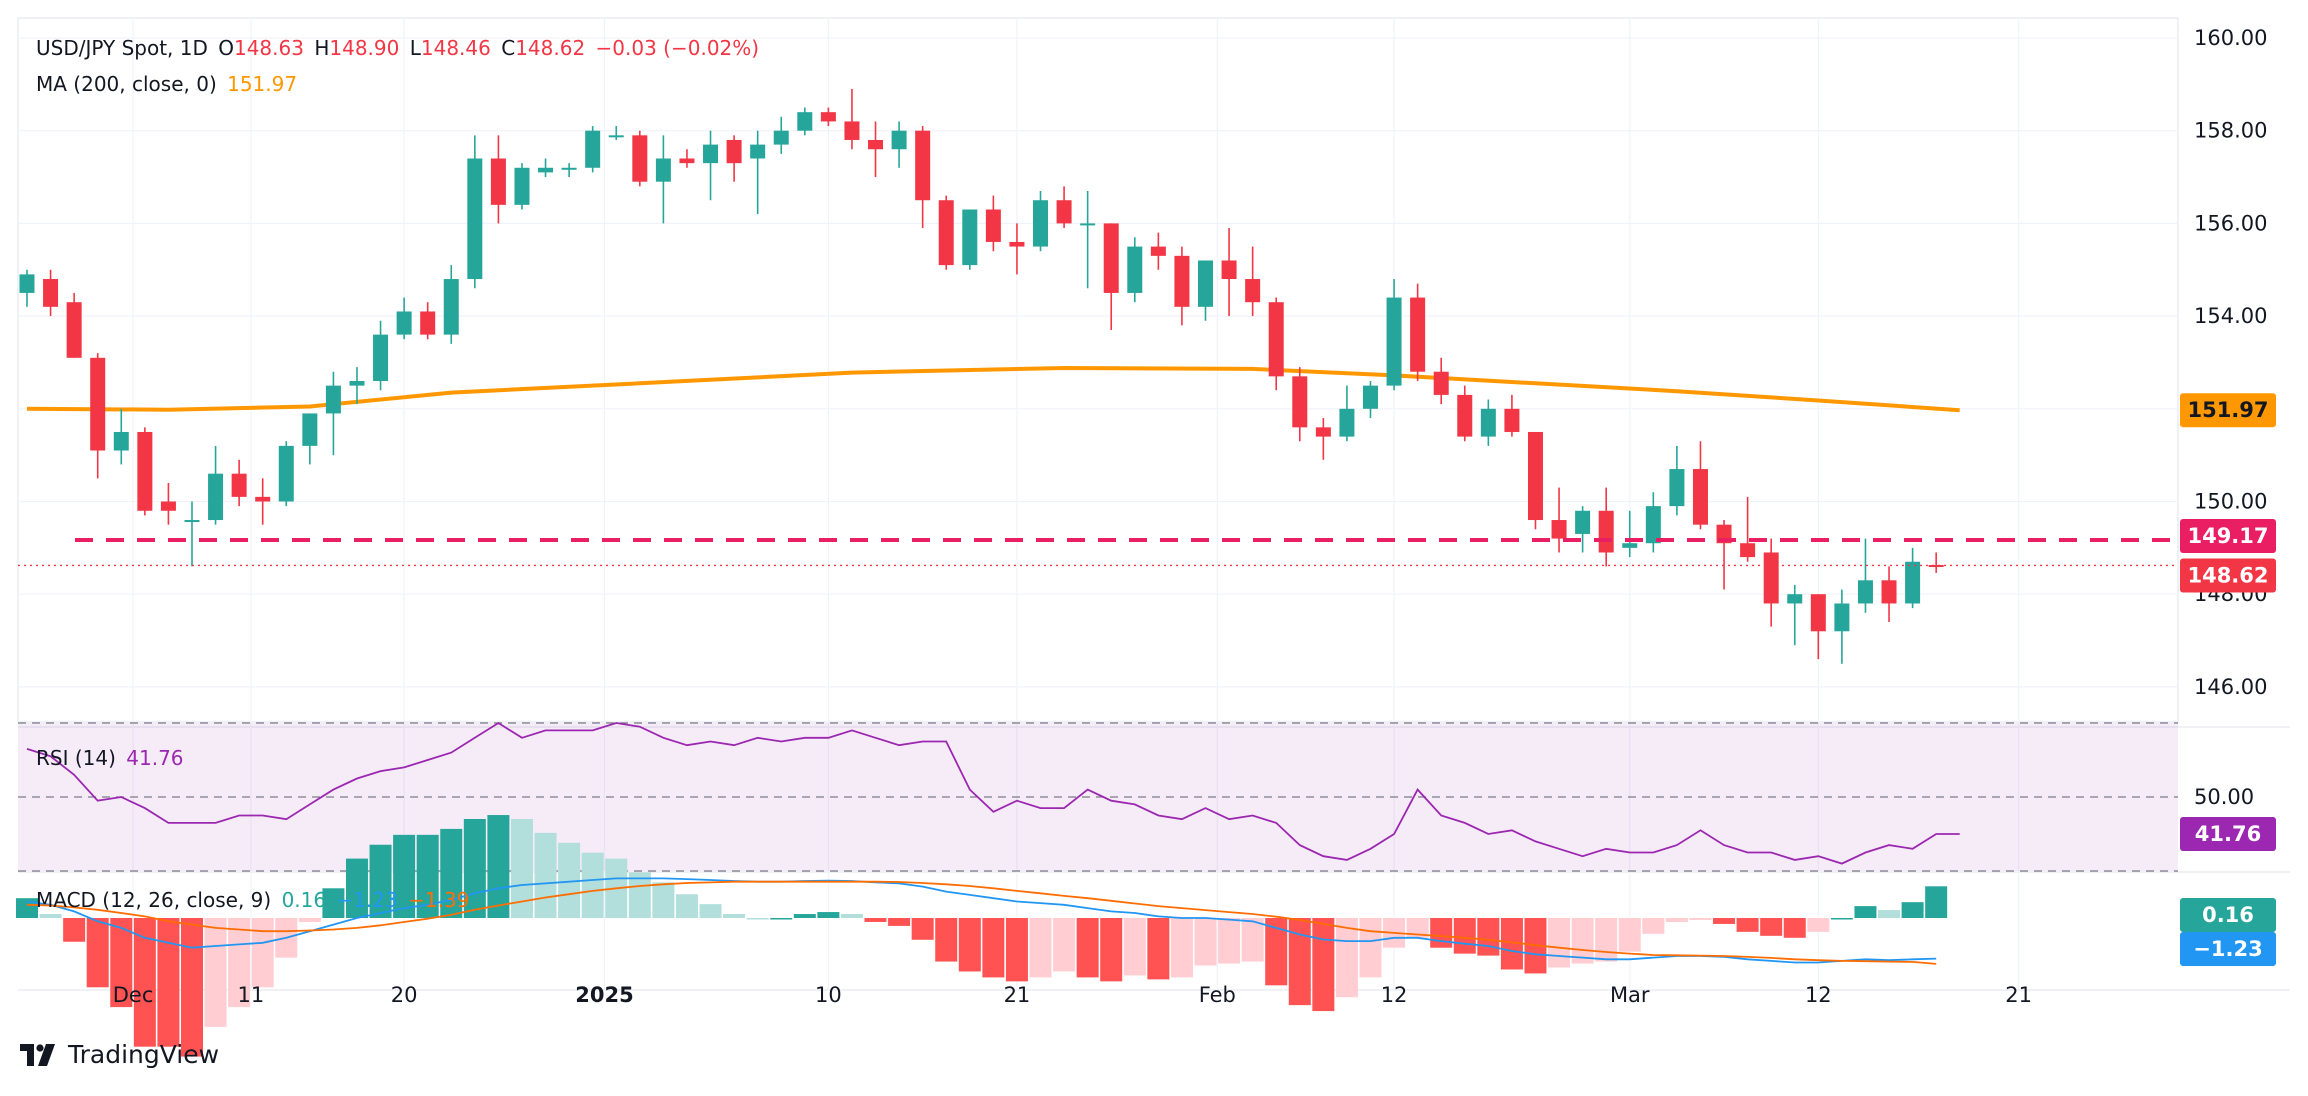 This screenshot has width=2308, height=1096. Describe the element at coordinates (268, 48) in the screenshot. I see `open-value: 148.63` at that location.